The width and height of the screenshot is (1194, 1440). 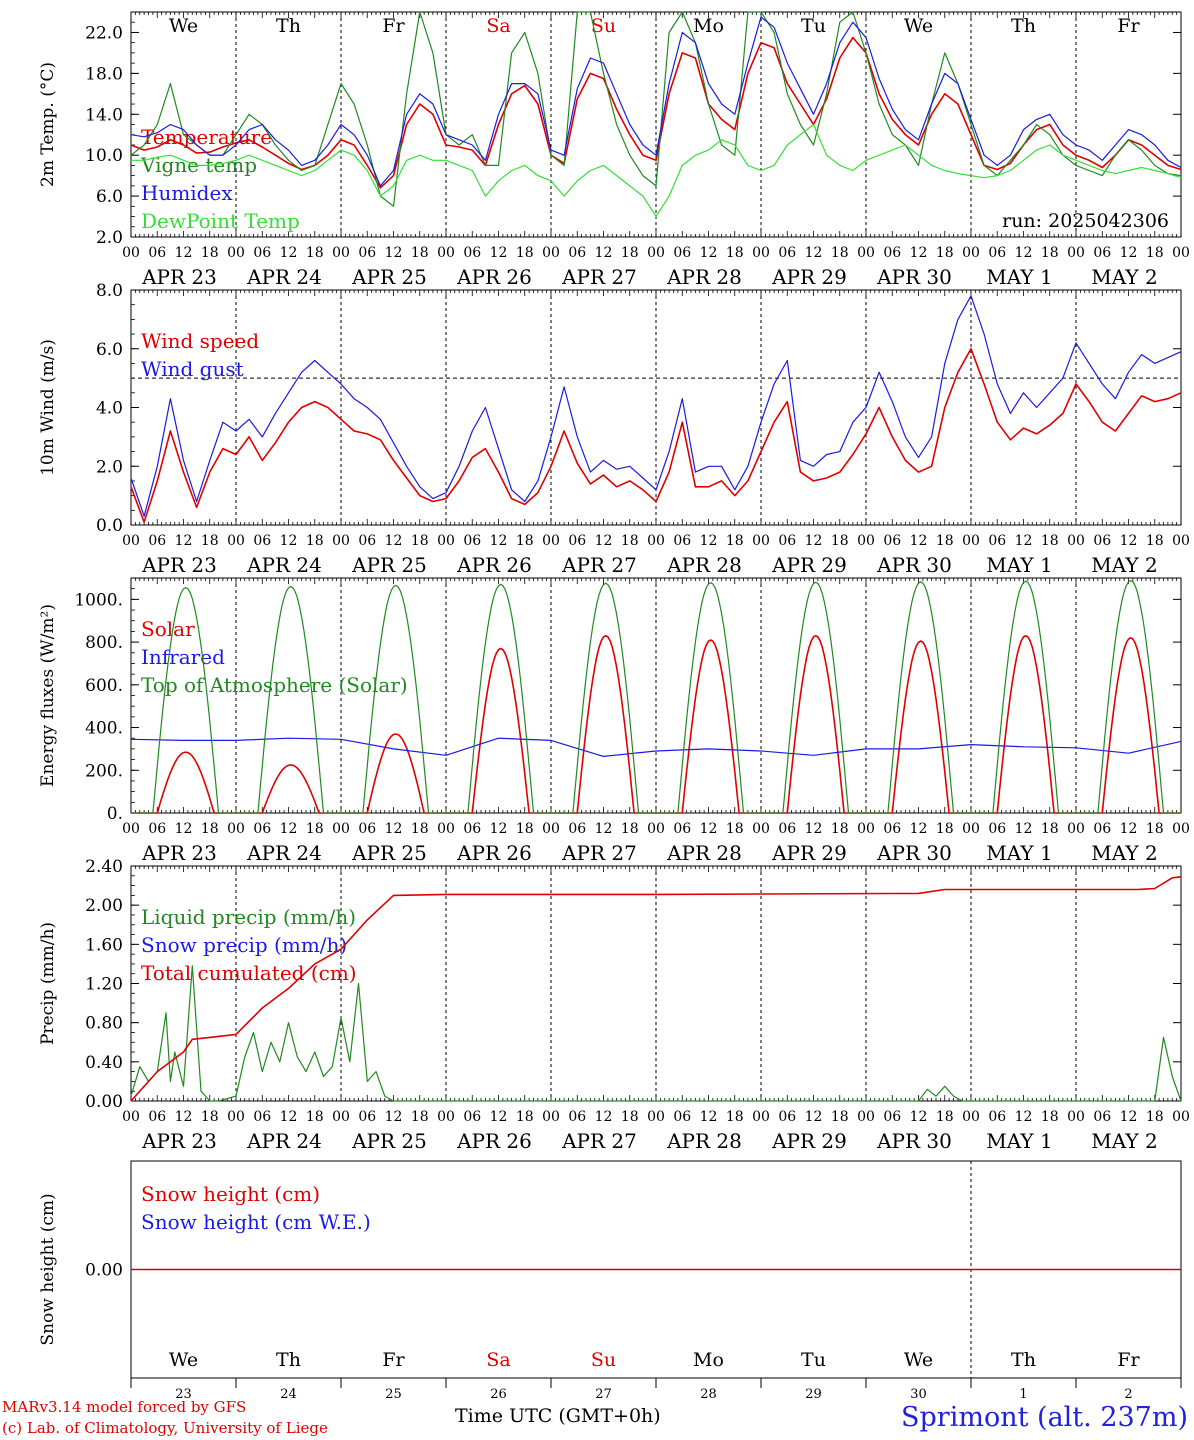 I want to click on p4-legend-entry: Snow height (cm), so click(x=230, y=1194).